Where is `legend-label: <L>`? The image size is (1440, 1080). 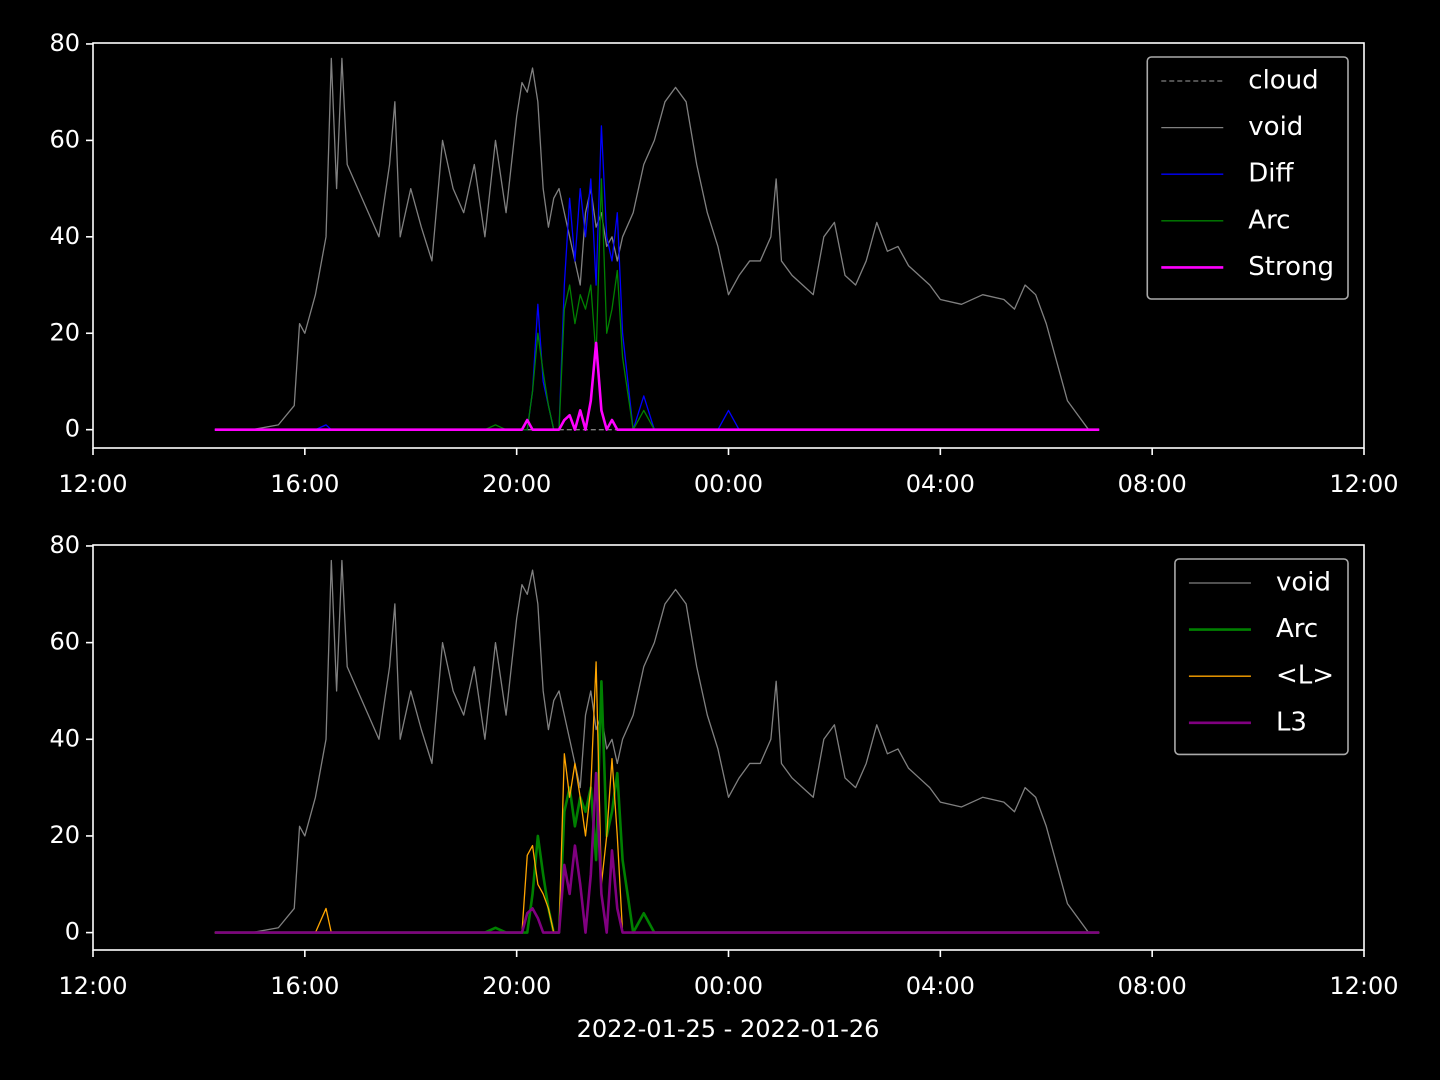 legend-label: <L> is located at coordinates (1305, 676).